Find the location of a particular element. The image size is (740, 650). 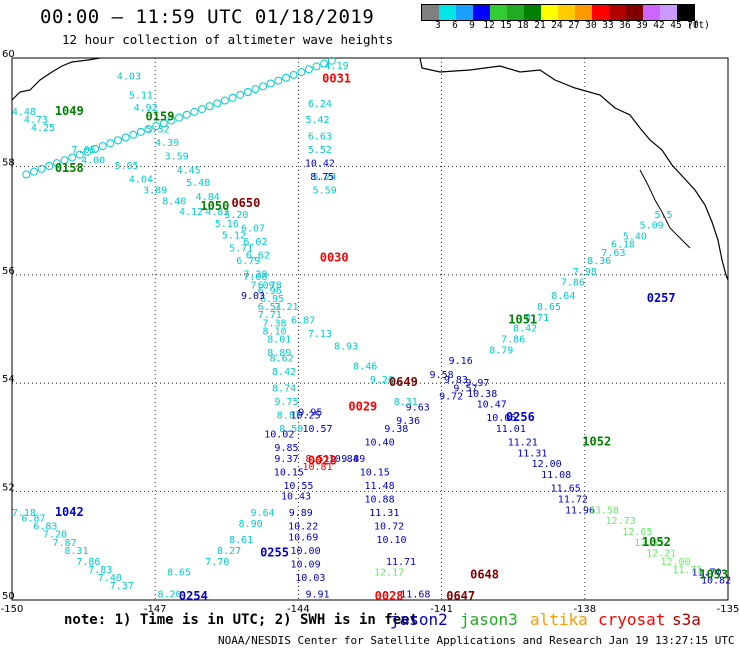

pass-time-label: 1051 is located at coordinates (522, 320).